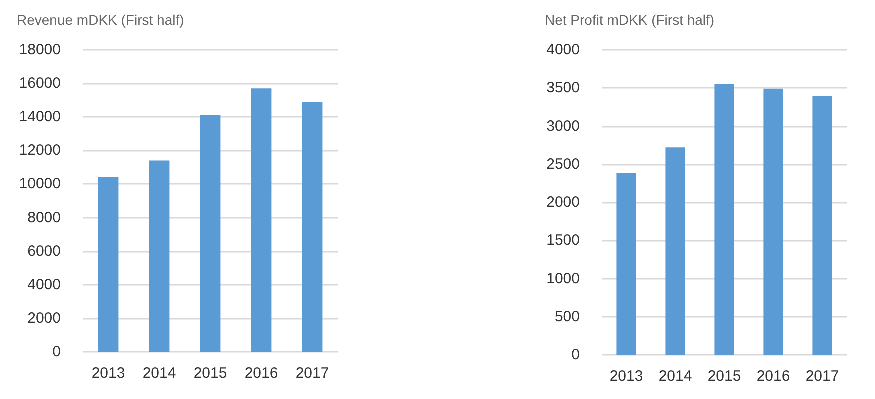 The image size is (875, 399). What do you see at coordinates (44, 251) in the screenshot?
I see `y-tick-label: 6000` at bounding box center [44, 251].